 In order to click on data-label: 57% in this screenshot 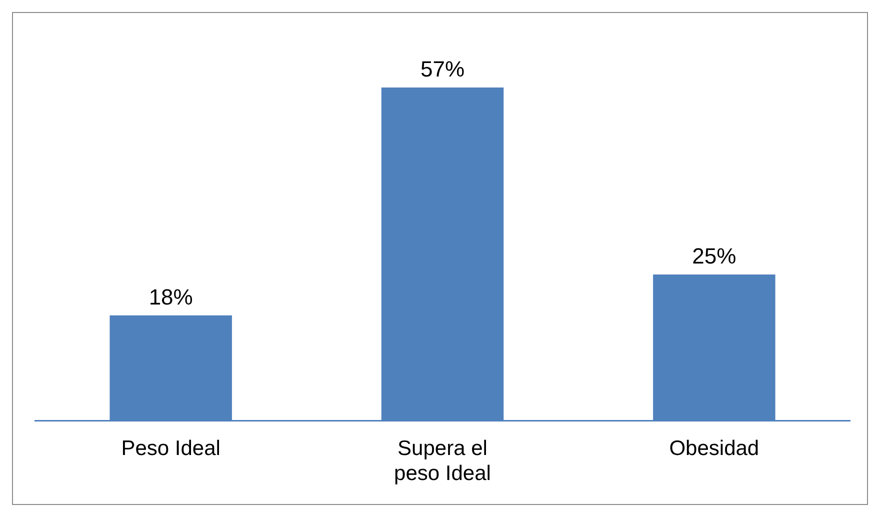, I will do `click(442, 69)`.